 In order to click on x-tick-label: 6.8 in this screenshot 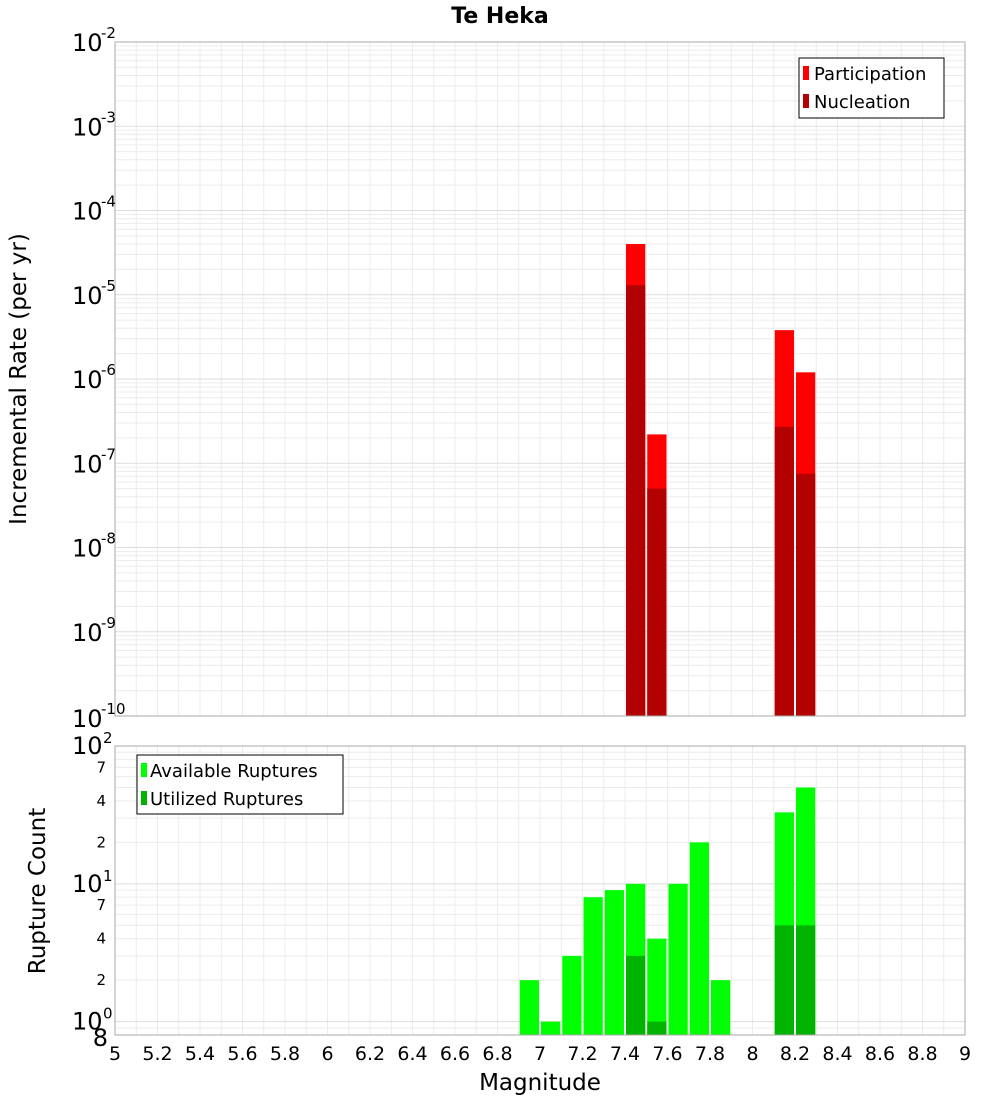, I will do `click(497, 1054)`.